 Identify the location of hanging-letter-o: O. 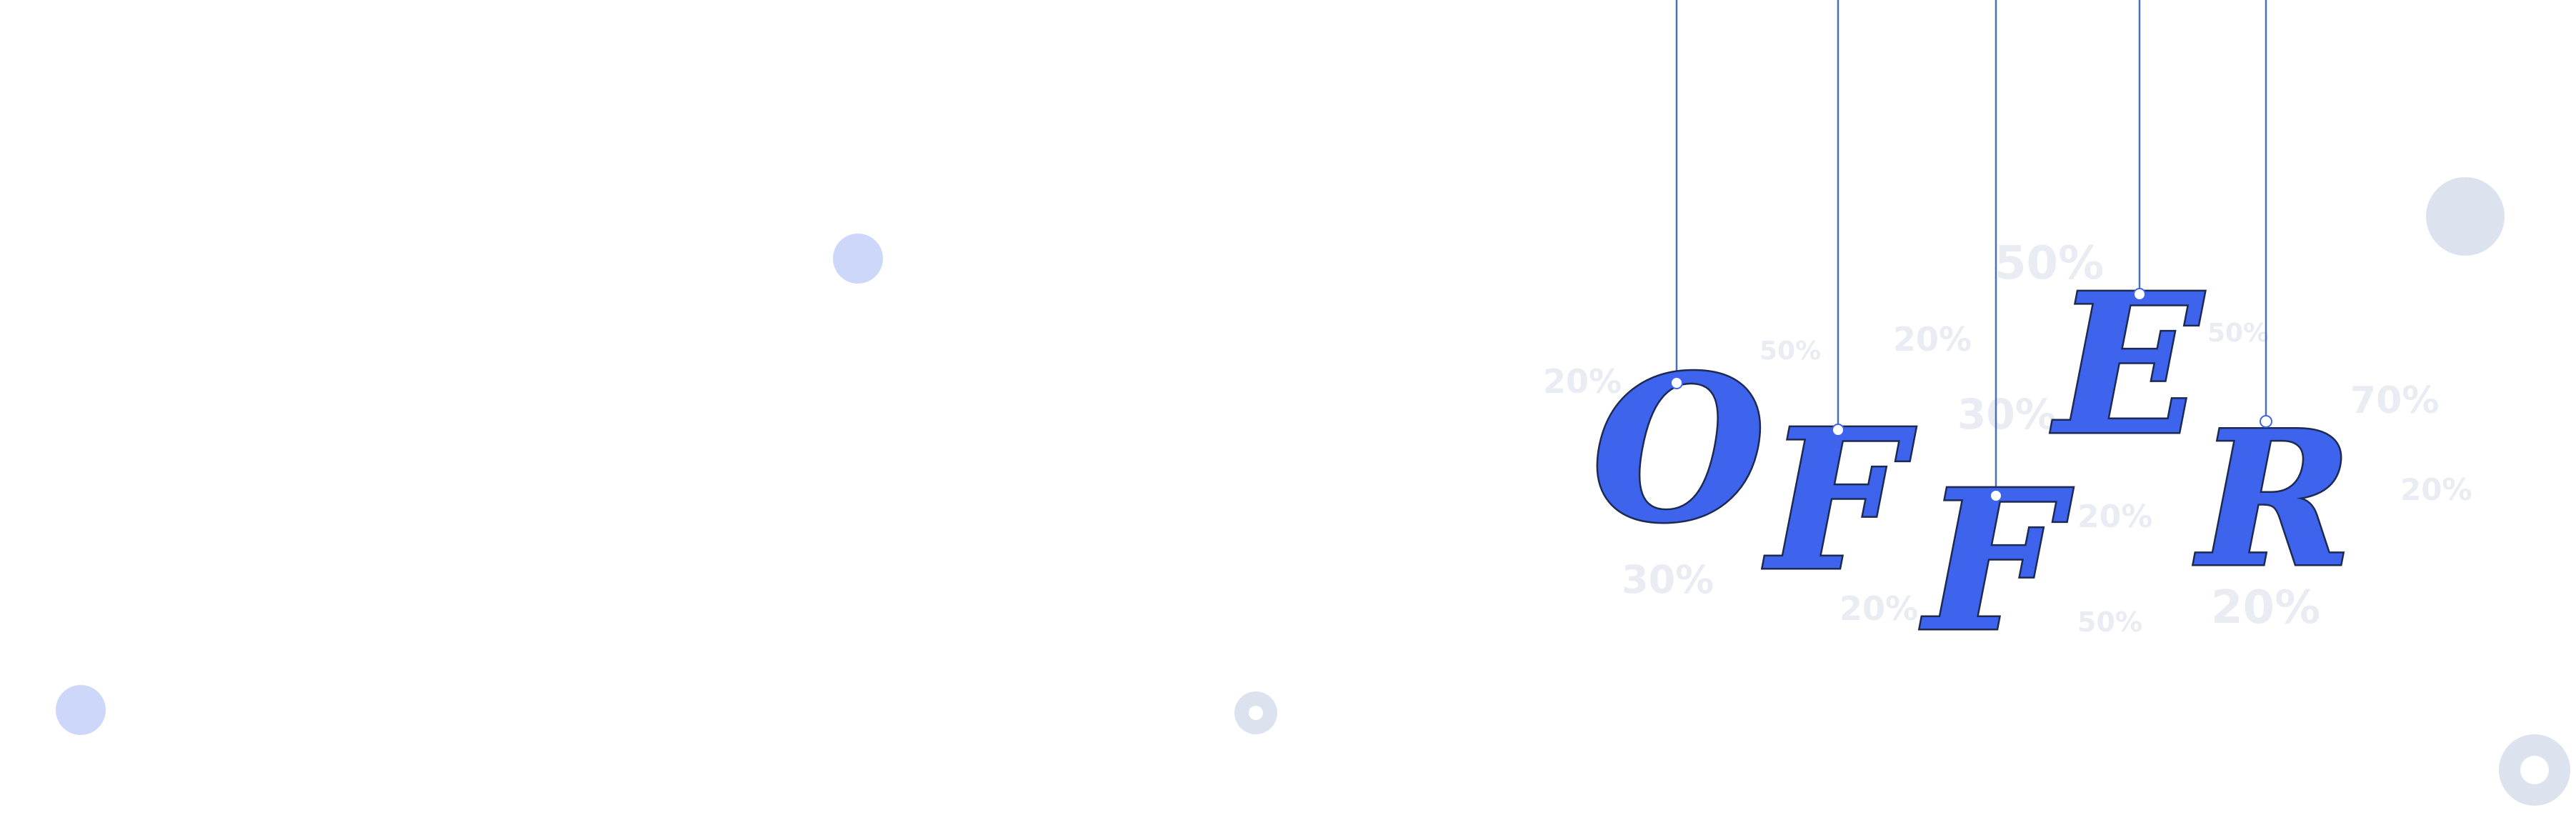
(1679, 449).